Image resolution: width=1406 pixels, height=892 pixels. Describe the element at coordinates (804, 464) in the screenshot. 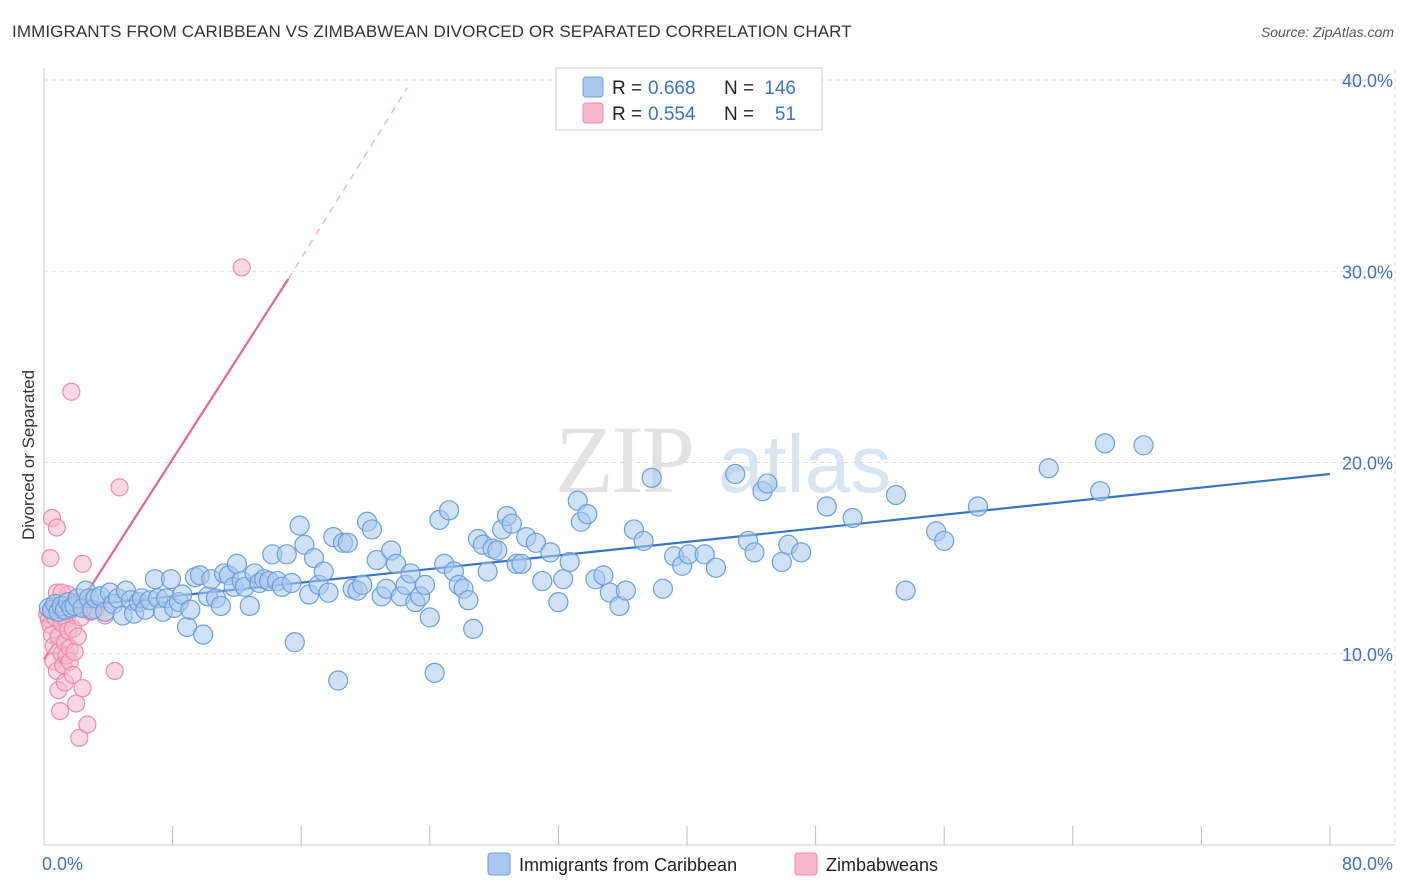

I see `watermark-atlas: atlas` at that location.